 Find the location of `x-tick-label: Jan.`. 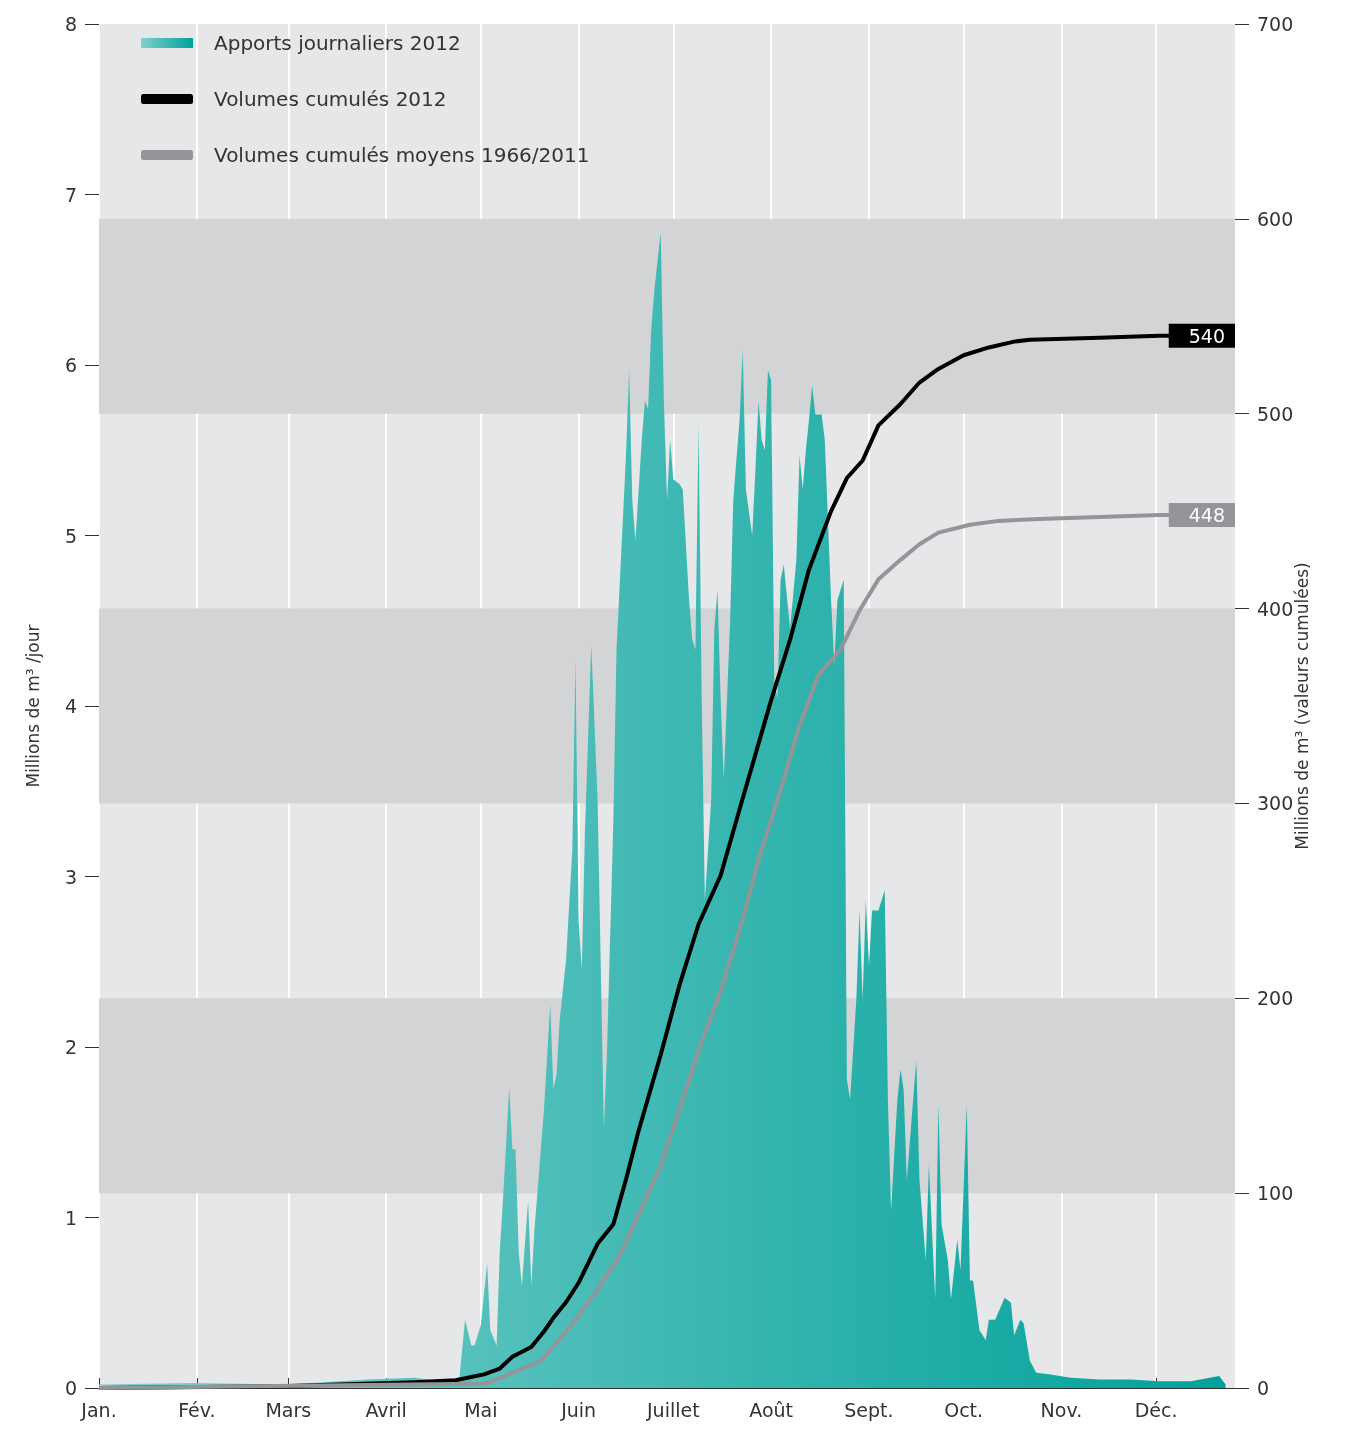

x-tick-label: Jan. is located at coordinates (98, 1409).